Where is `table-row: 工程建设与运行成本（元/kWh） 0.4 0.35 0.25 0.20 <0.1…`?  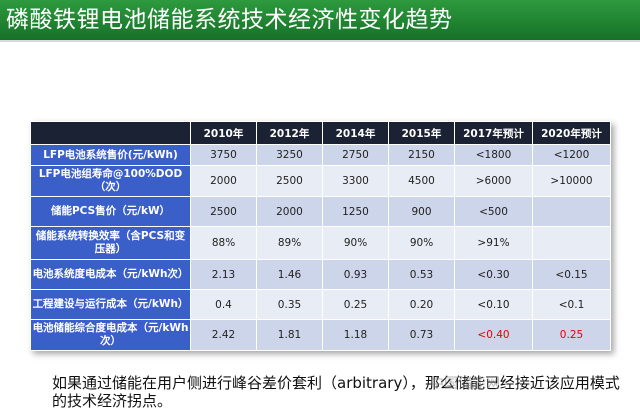
table-row: 工程建设与运行成本（元/kWh） 0.4 0.35 0.25 0.20 <0.1… is located at coordinates (320, 304).